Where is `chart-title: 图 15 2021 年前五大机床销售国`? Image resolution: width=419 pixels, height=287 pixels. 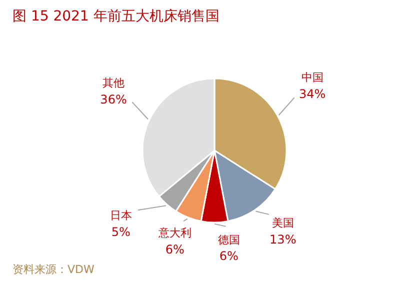
chart-title: 图 15 2021 年前五大机床销售国 is located at coordinates (116, 16).